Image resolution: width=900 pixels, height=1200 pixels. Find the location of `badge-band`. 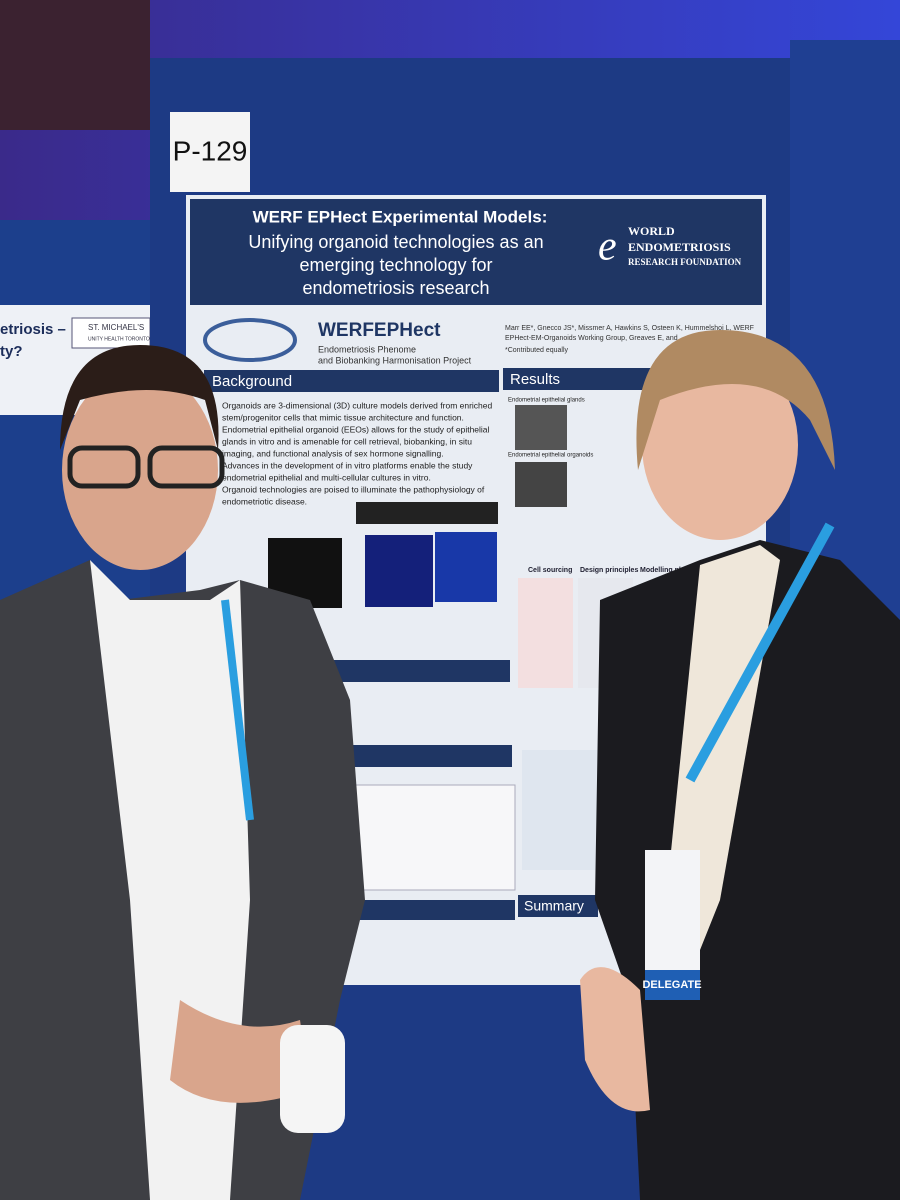

badge-band is located at coordinates (672, 985).